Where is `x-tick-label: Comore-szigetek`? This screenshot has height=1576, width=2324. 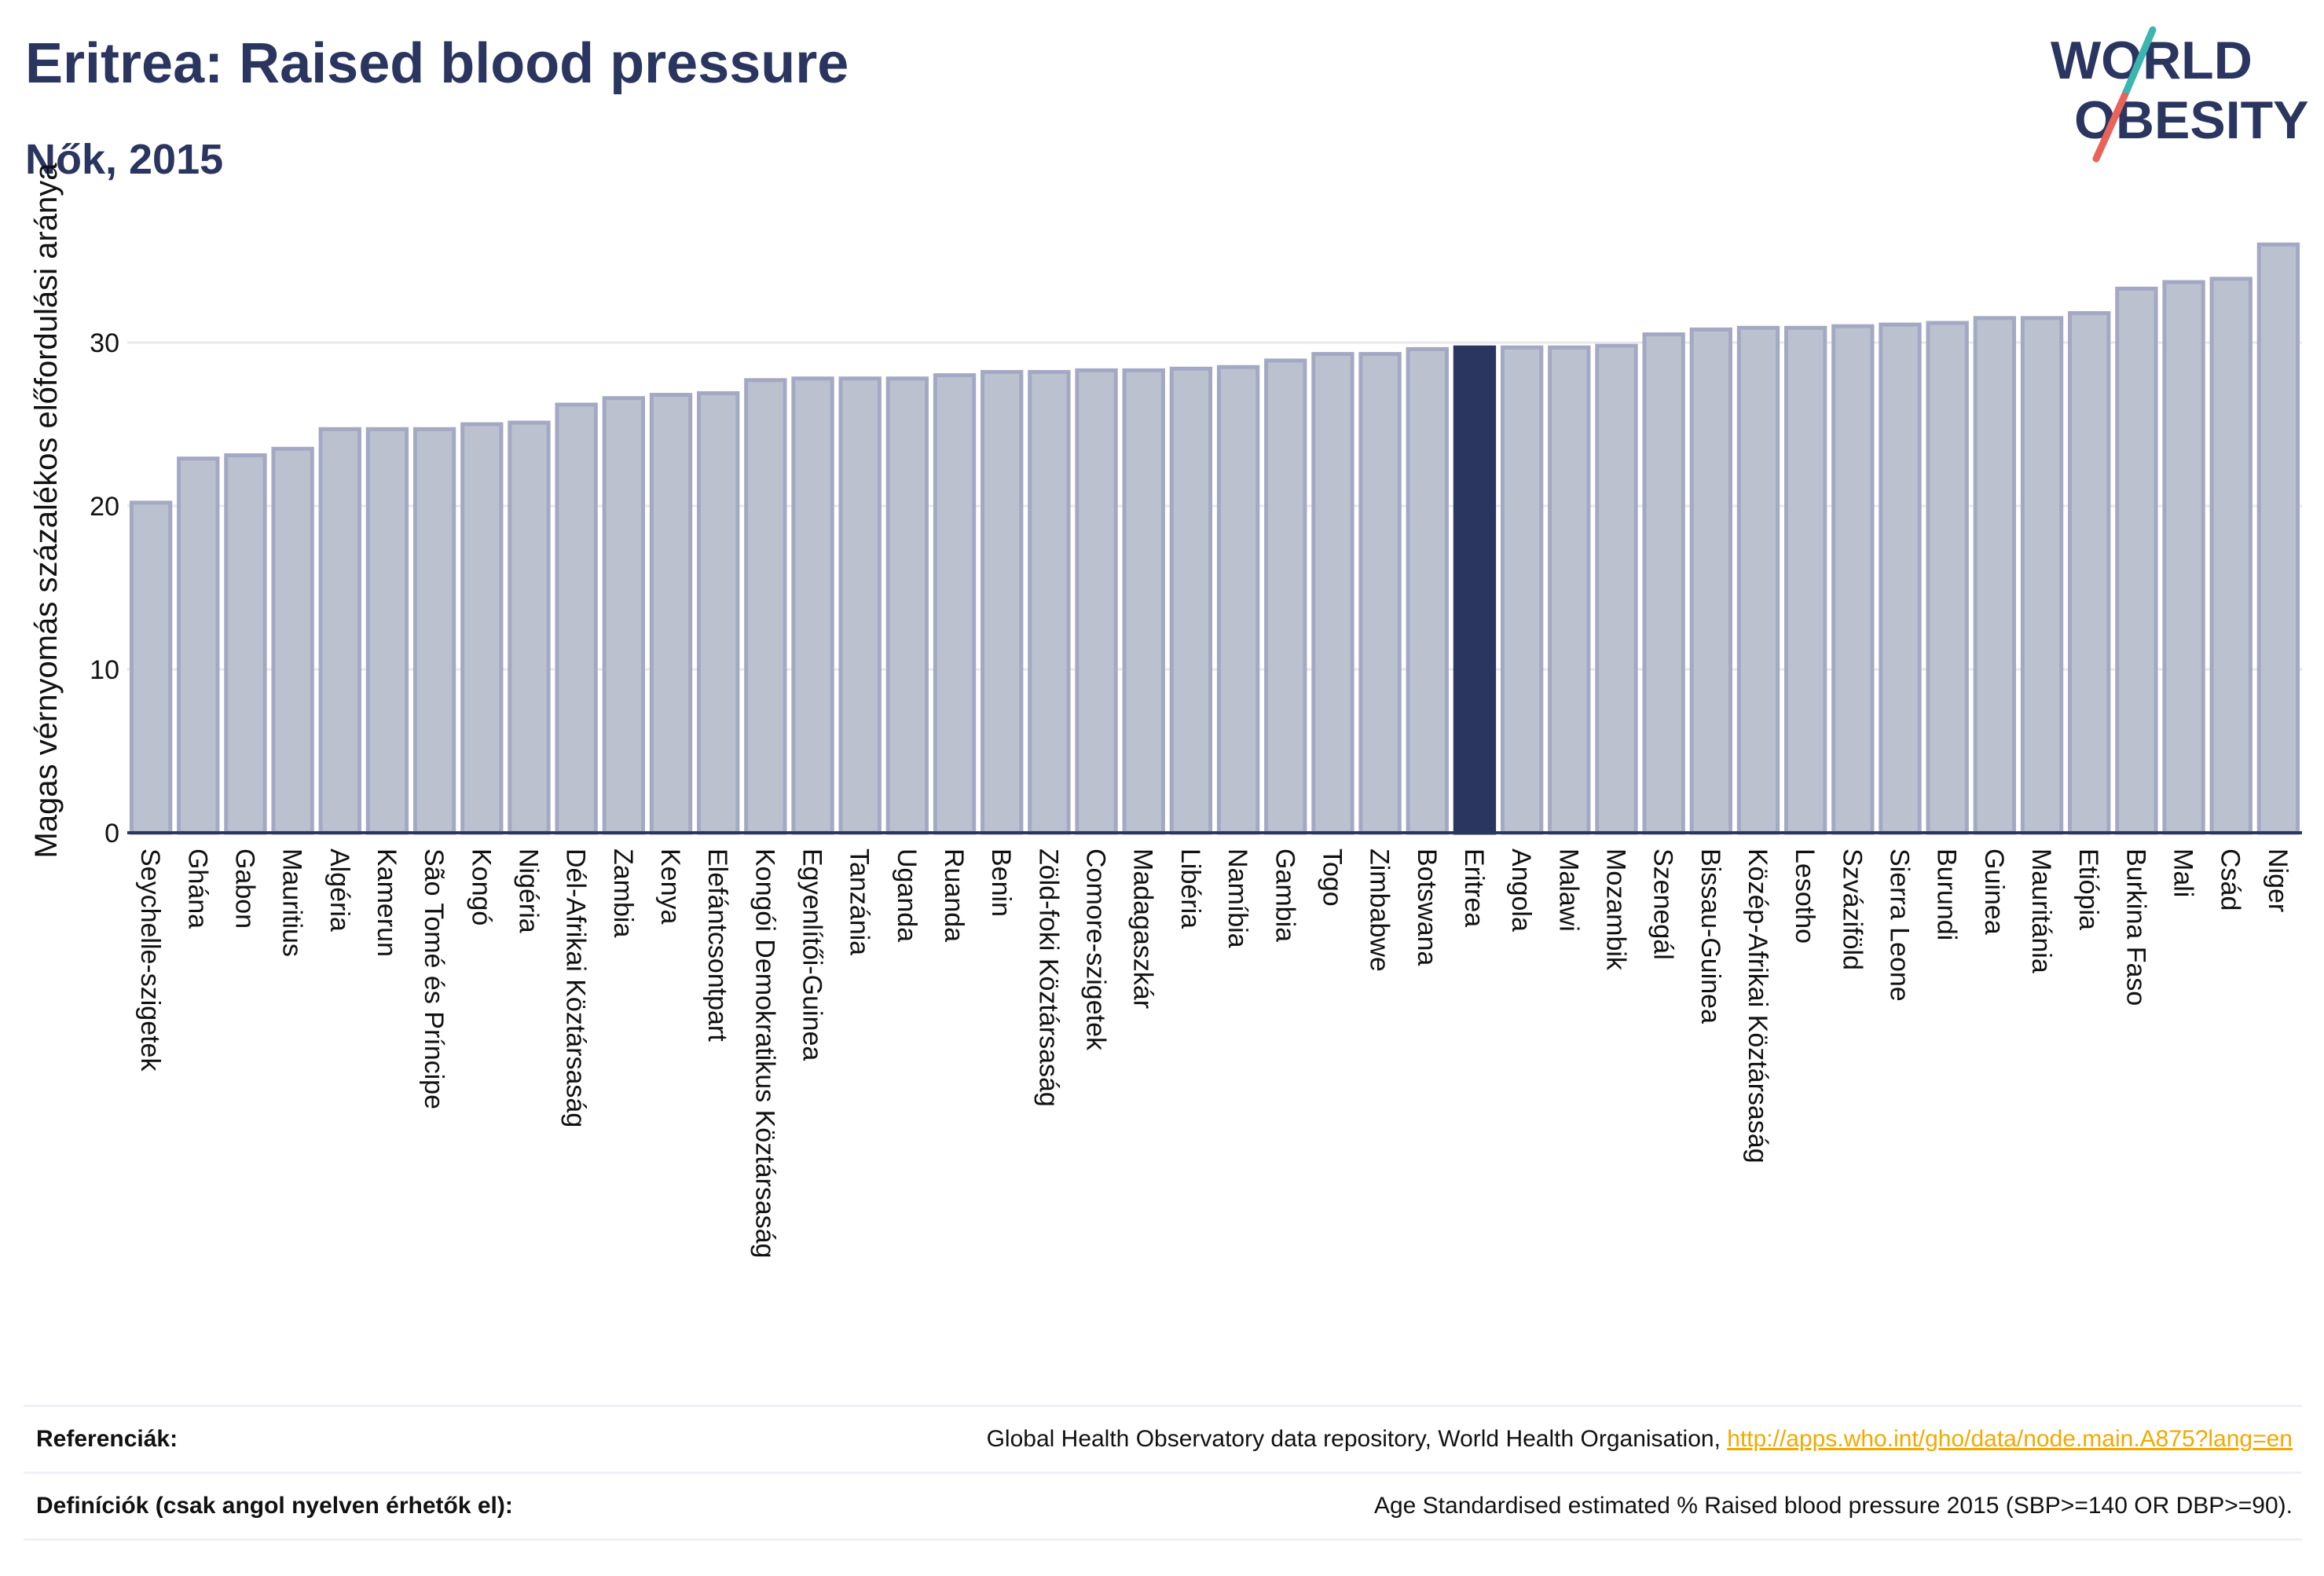
x-tick-label: Comore-szigetek is located at coordinates (1096, 949).